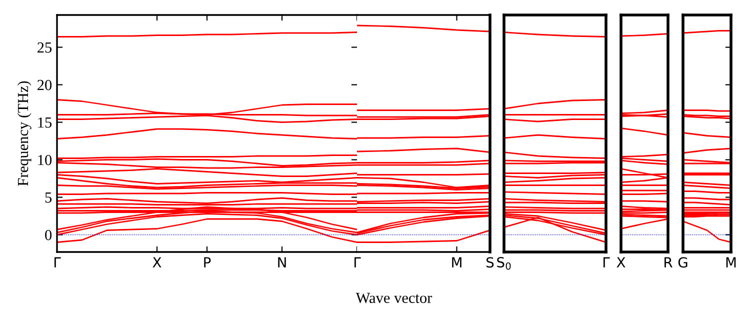 This screenshot has height=310, width=753. What do you see at coordinates (282, 262) in the screenshot?
I see `x-tick-label: N` at bounding box center [282, 262].